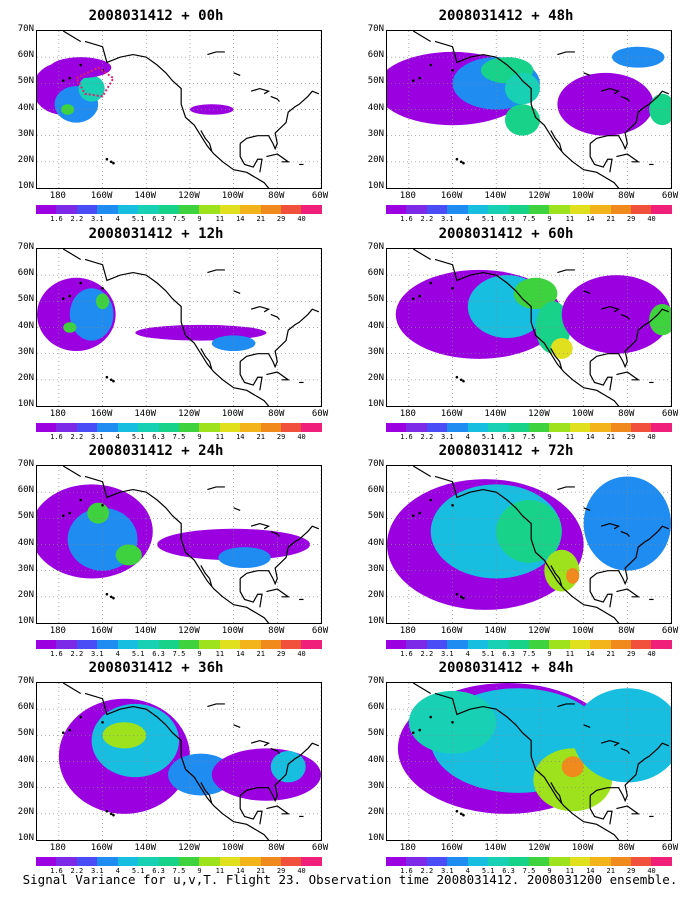 The height and width of the screenshot is (900, 700). Describe the element at coordinates (407, 414) in the screenshot. I see `x-tick-label: 180` at that location.